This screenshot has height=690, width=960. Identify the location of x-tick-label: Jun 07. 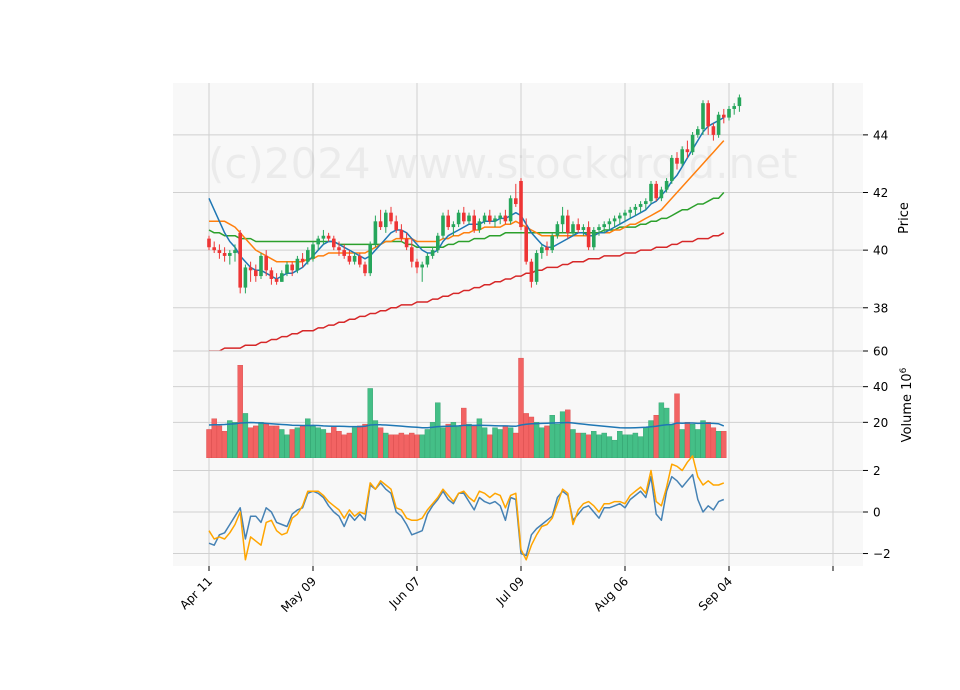
(404, 592).